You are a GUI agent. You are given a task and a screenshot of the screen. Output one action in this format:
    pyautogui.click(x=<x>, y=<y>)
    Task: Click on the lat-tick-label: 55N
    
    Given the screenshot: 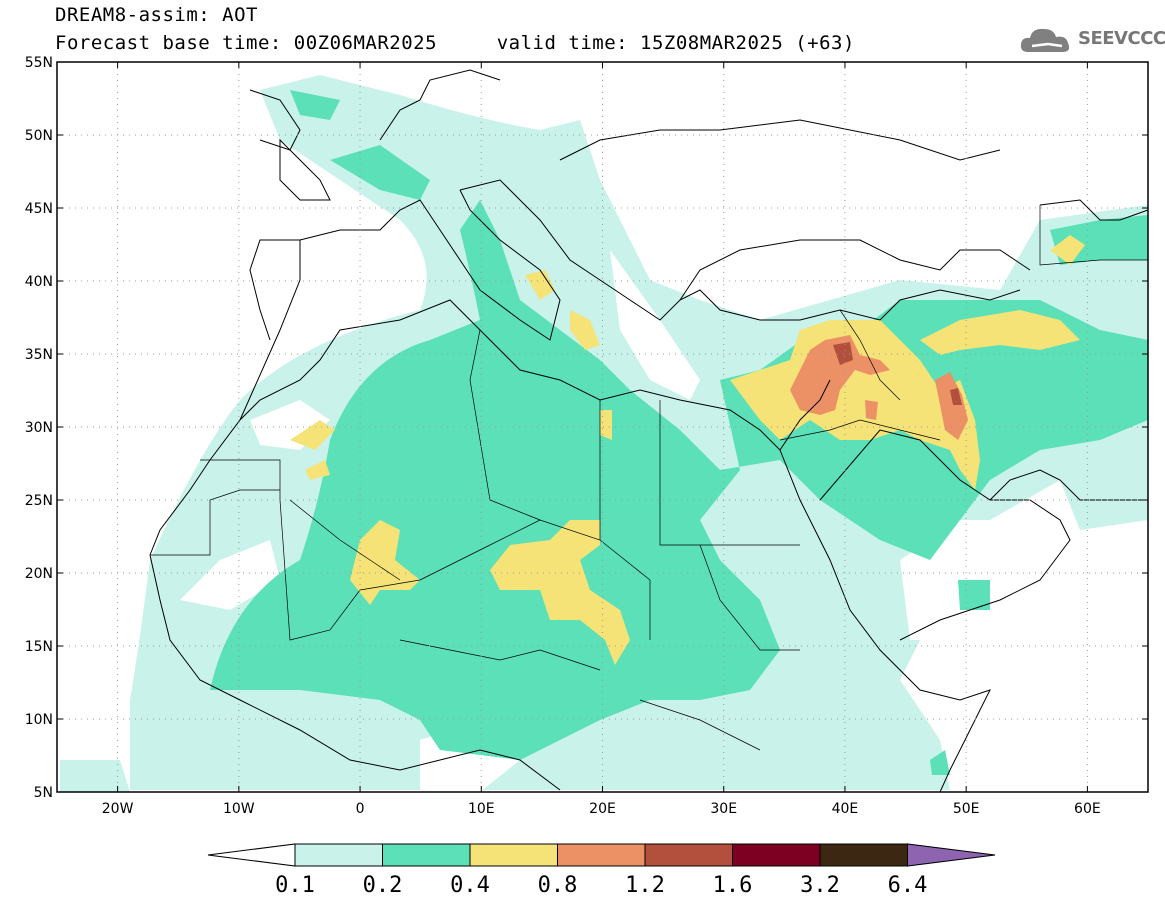 What is the action you would take?
    pyautogui.click(x=39, y=63)
    